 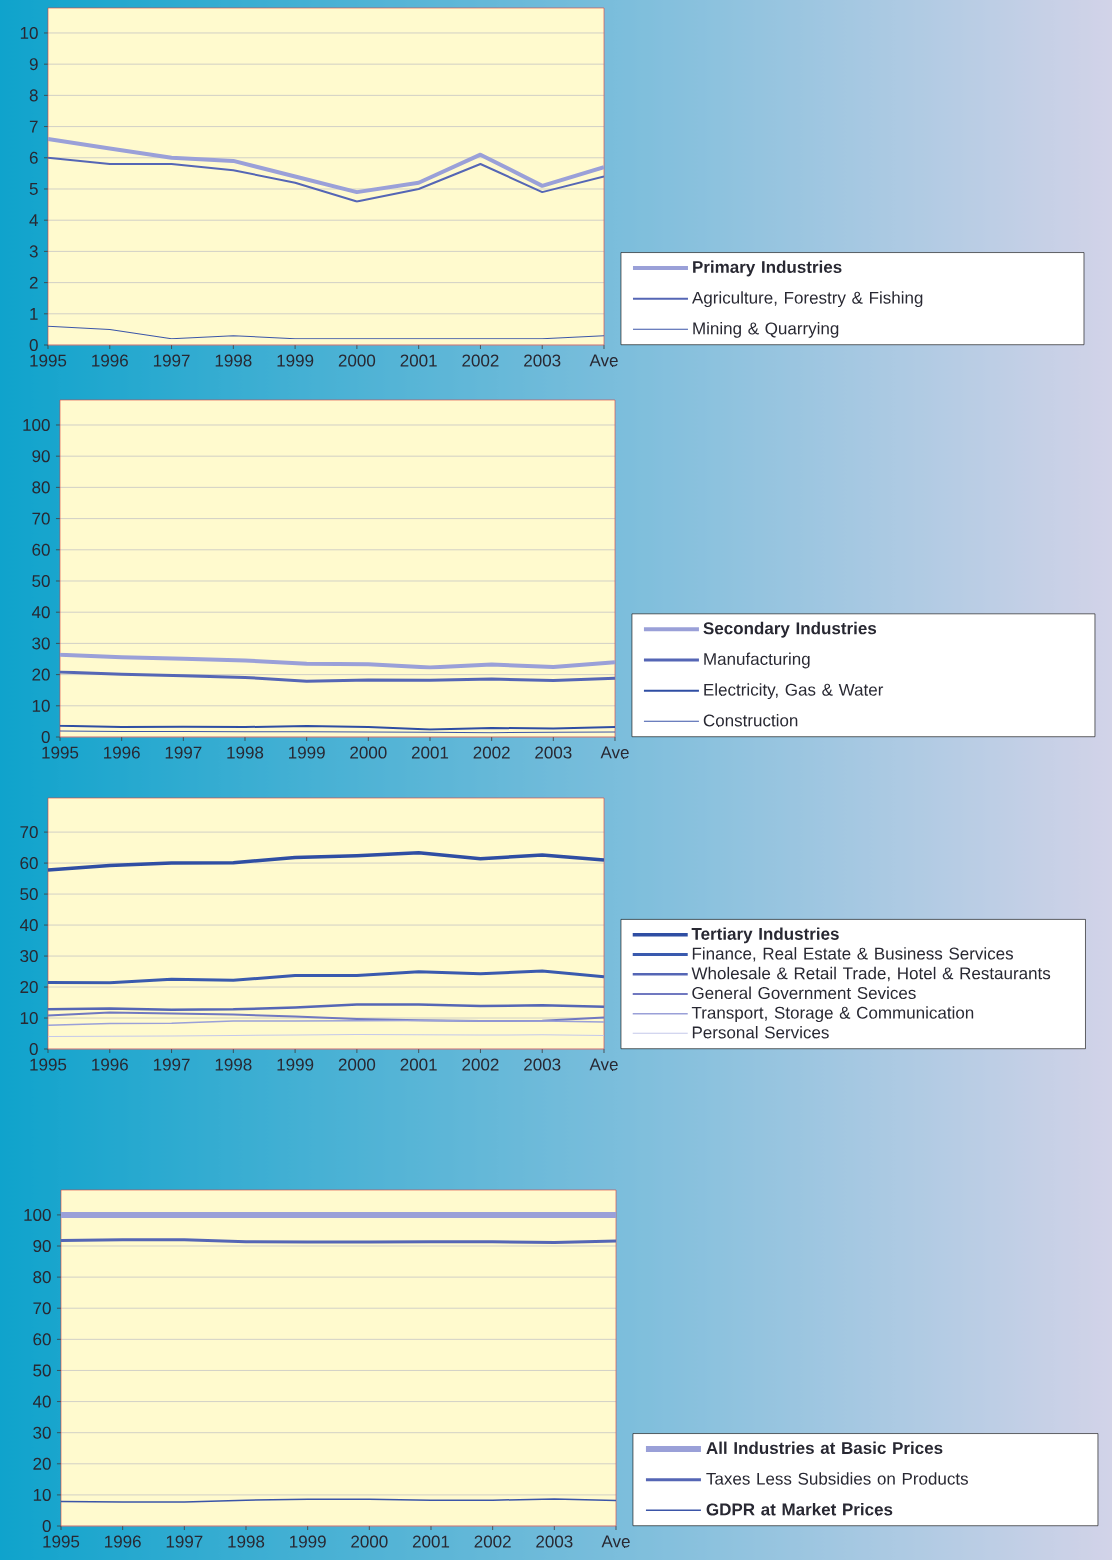 I want to click on legend-label: Tertiary Industries, so click(x=765, y=935).